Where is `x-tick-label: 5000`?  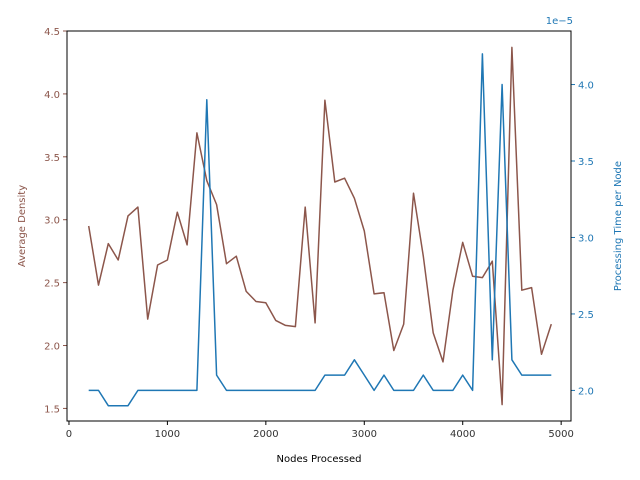
x-tick-label: 5000 is located at coordinates (560, 434).